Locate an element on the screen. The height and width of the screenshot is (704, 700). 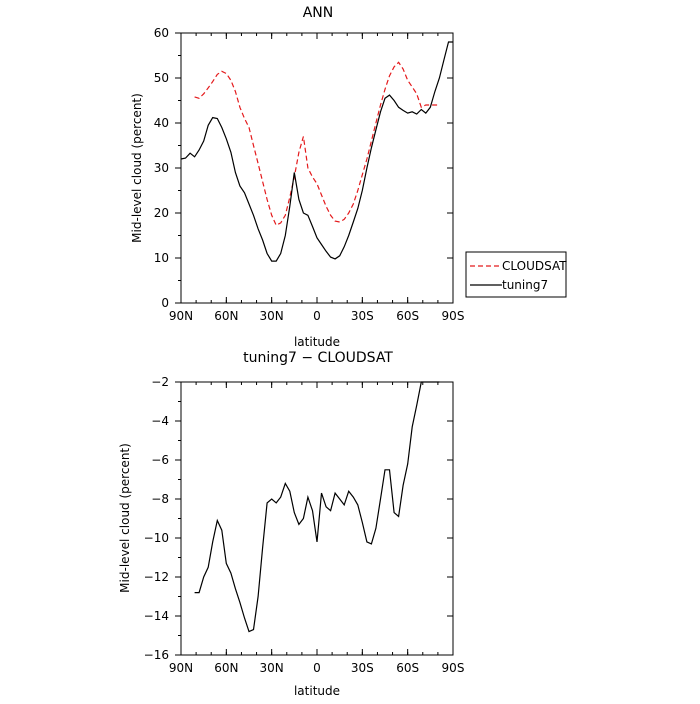
y-tick-label: 30 is located at coordinates (161, 168).